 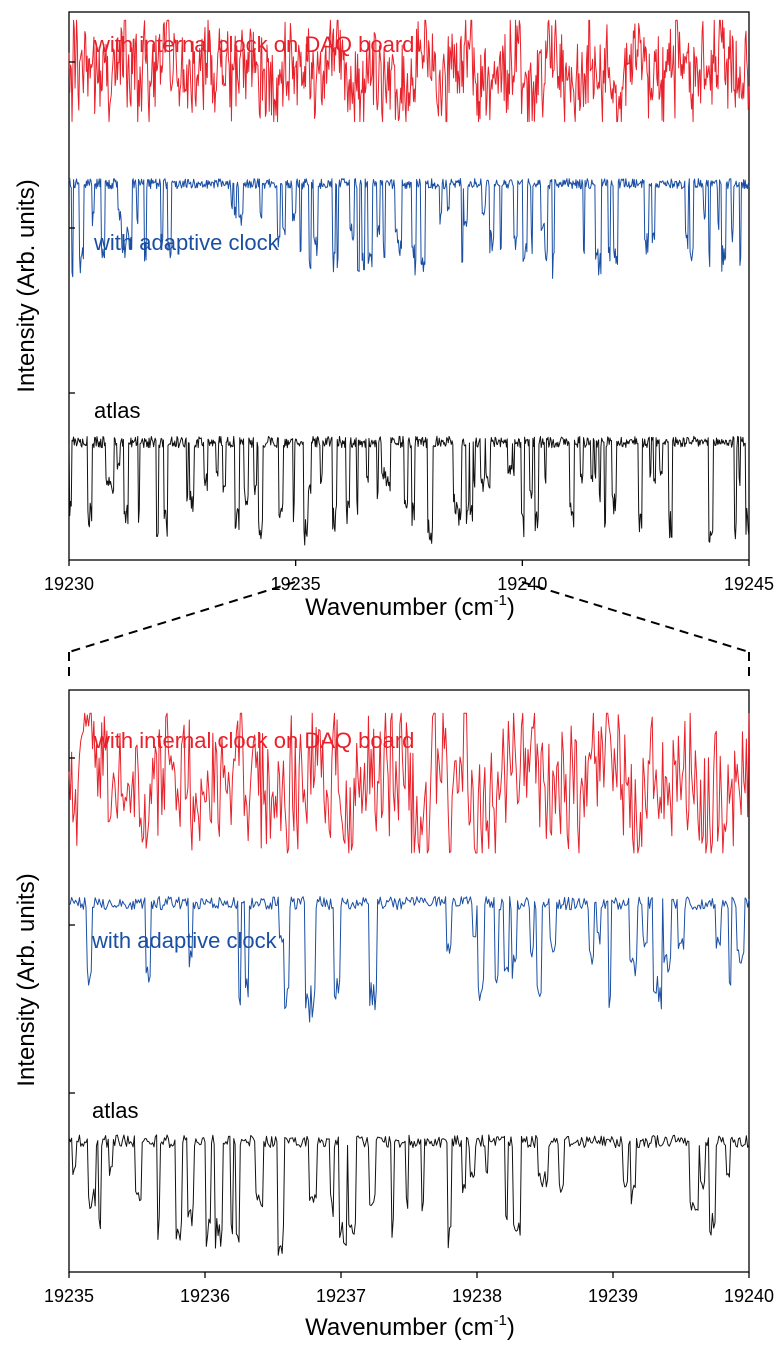 What do you see at coordinates (205, 1296) in the screenshot?
I see `x-tick-label: 19236` at bounding box center [205, 1296].